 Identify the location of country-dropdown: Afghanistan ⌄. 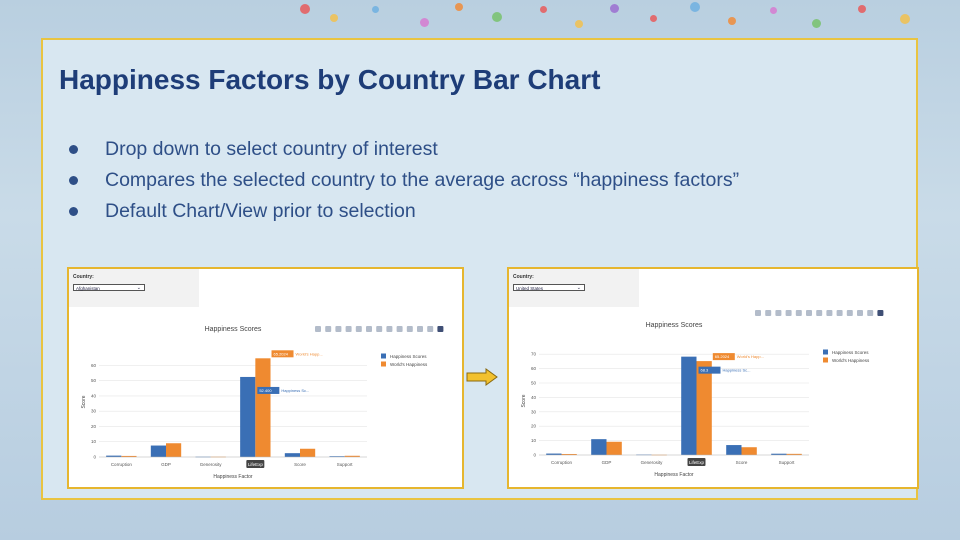
(109, 287).